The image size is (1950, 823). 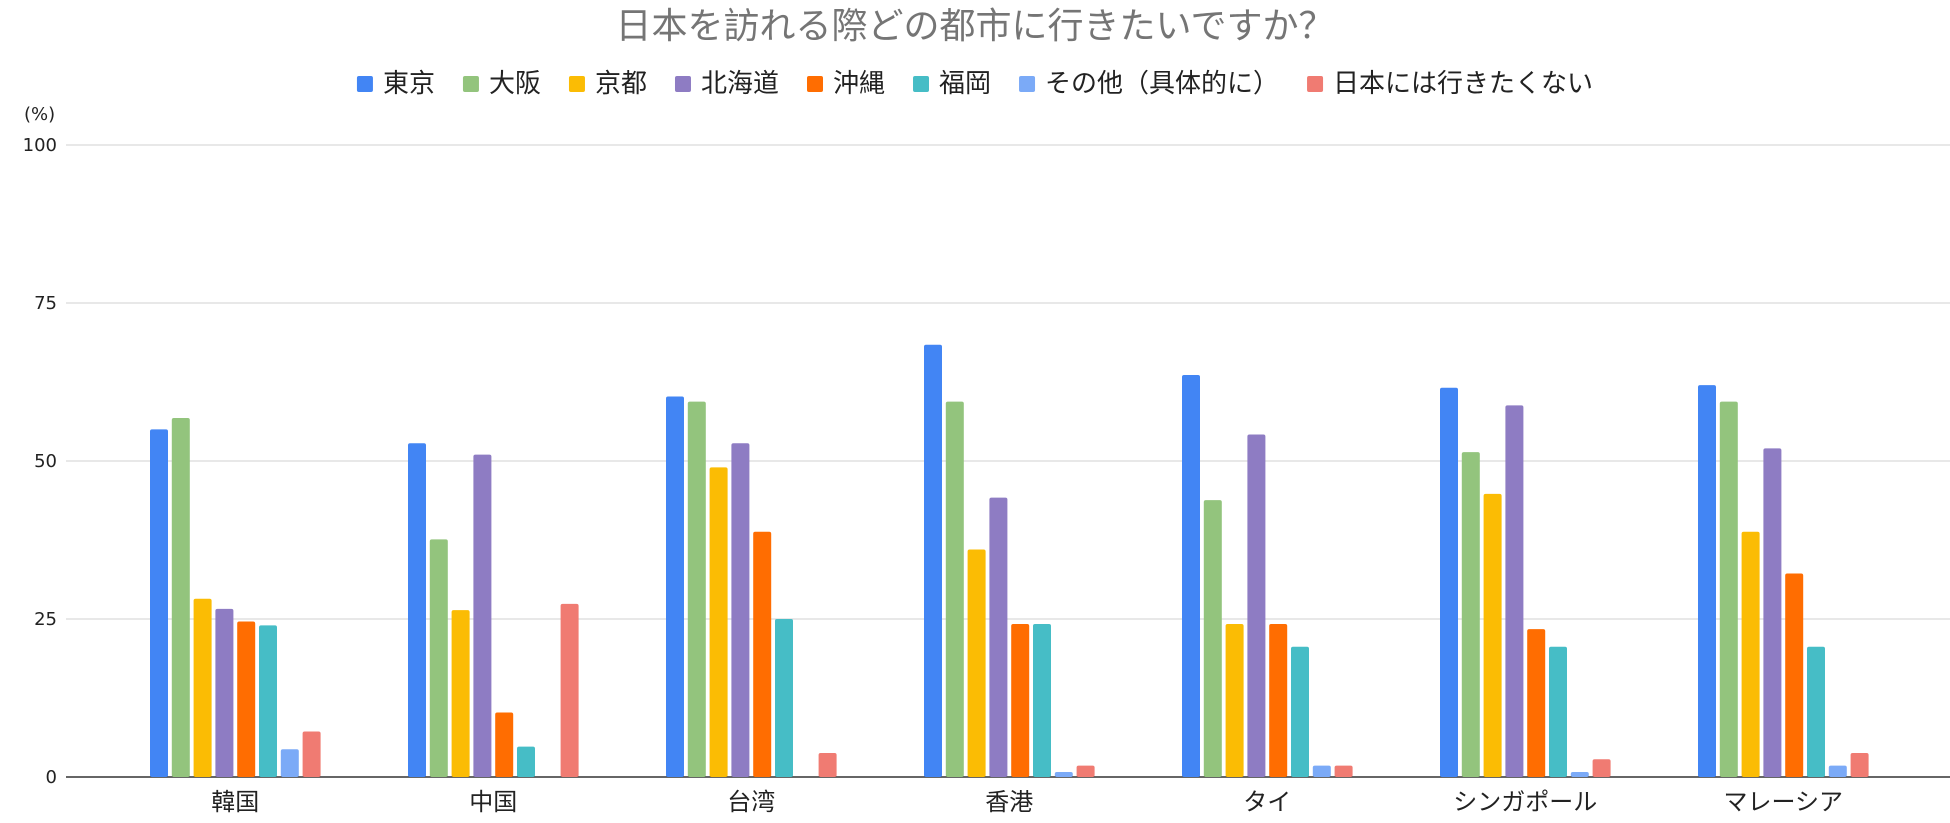 I want to click on y-tick-label: 0, so click(x=51, y=777).